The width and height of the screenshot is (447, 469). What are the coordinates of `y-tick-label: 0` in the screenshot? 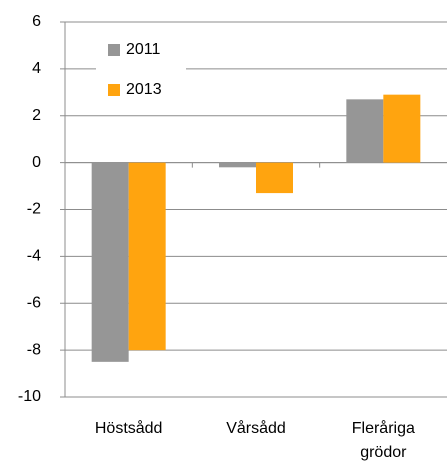 It's located at (36, 162).